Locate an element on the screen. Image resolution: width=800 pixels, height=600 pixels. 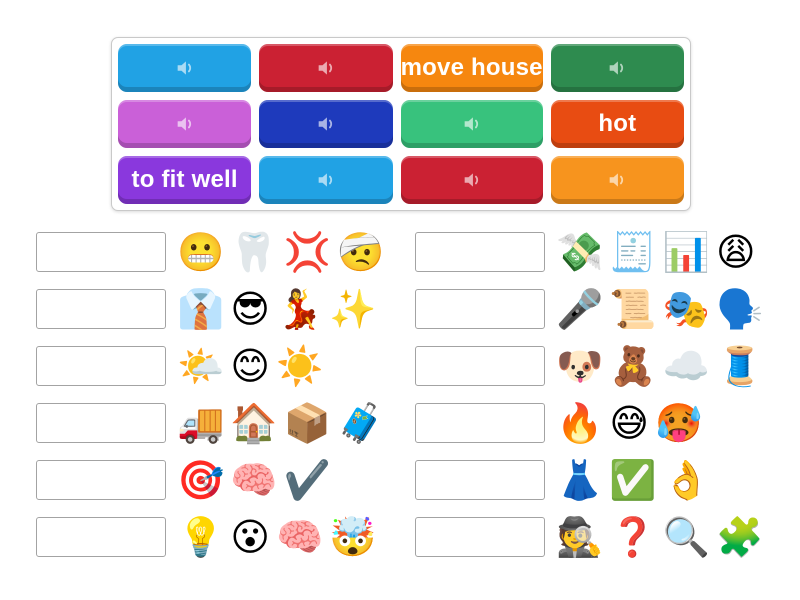
emoji-clue-group: 🚚 🏠 📦 🧳 is located at coordinates (280, 423).